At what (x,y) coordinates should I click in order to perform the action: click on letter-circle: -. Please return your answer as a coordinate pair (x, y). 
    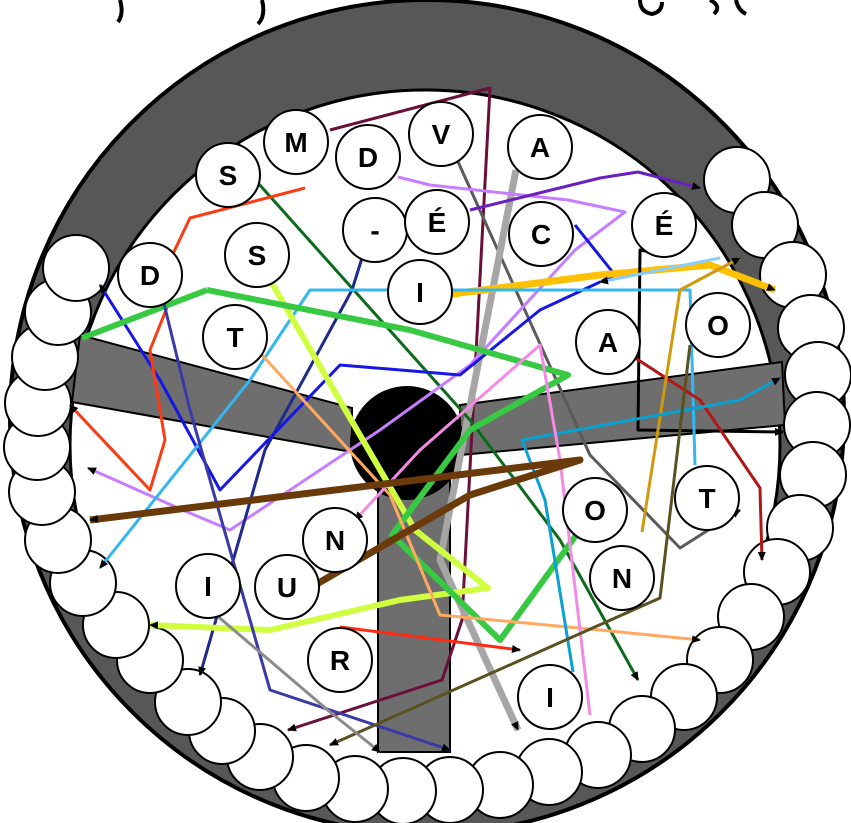
    Looking at the image, I should click on (375, 230).